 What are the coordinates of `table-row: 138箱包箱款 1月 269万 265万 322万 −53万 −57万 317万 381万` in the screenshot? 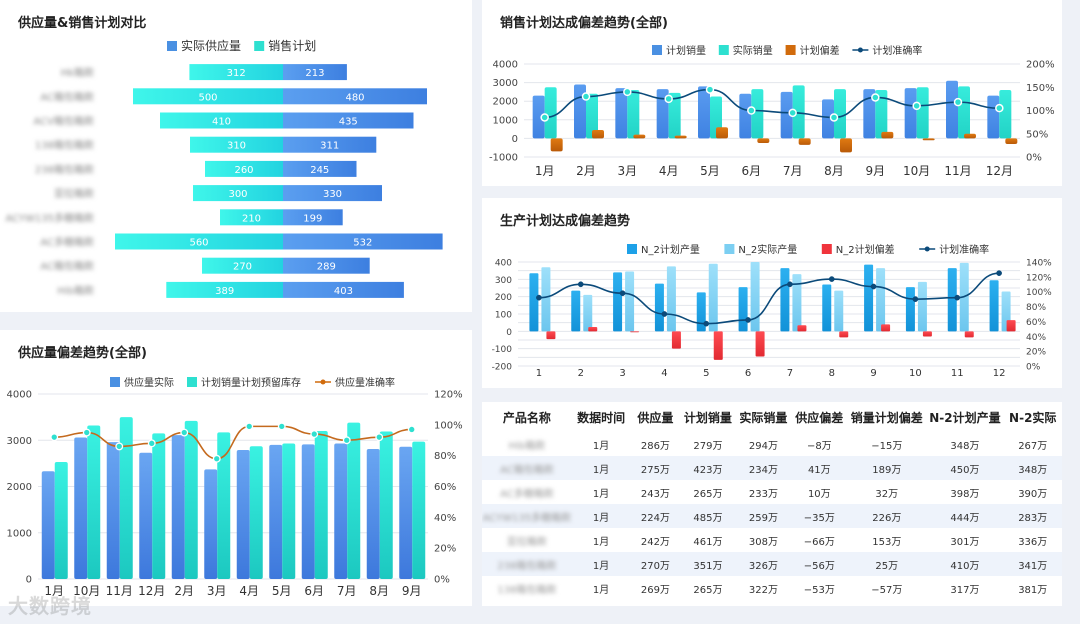 It's located at (772, 588).